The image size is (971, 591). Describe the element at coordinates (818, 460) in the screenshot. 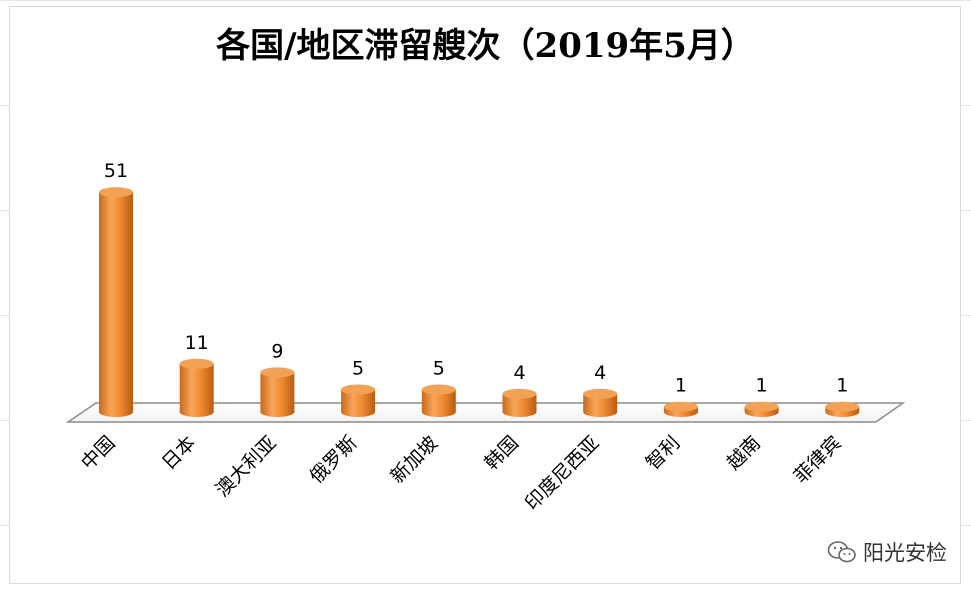

I see `category-label: 菲律宾` at that location.